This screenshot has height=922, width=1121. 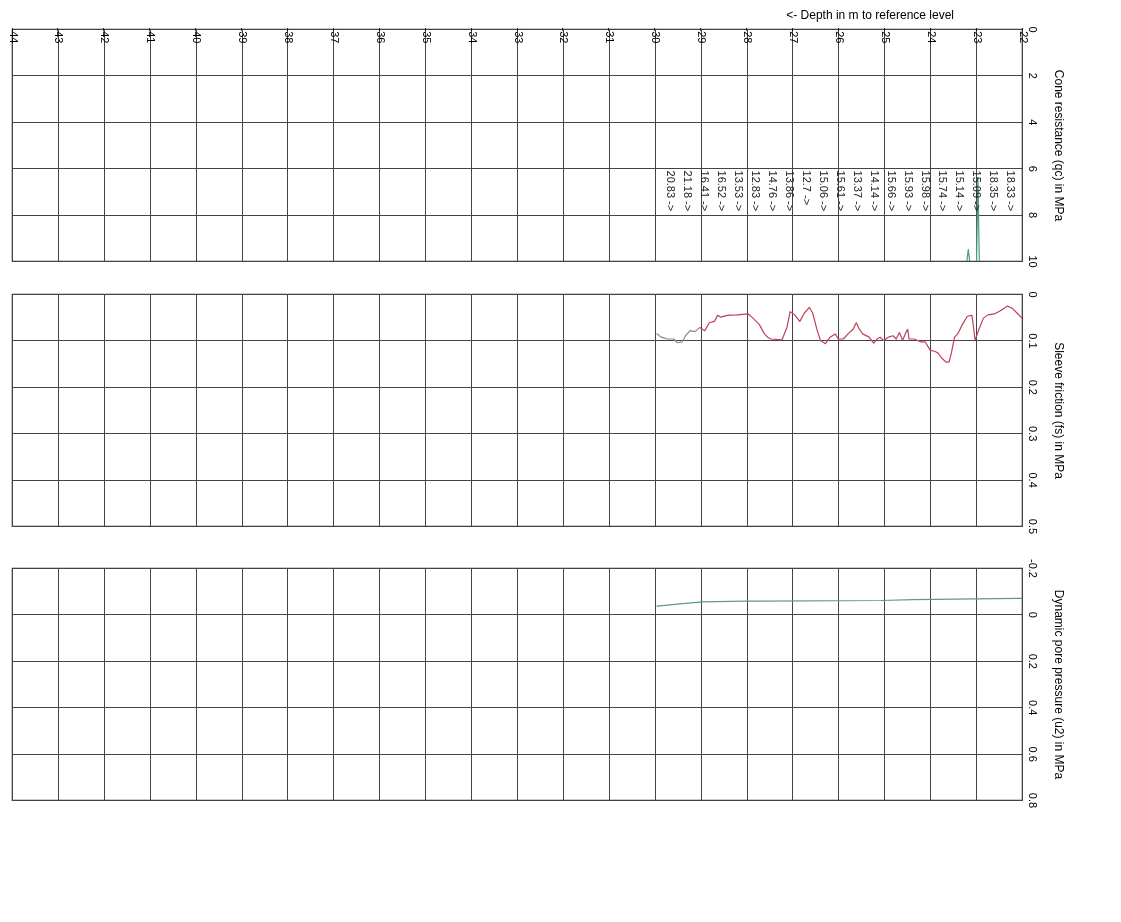 What do you see at coordinates (943, 191) in the screenshot?
I see `annotation: 15.74 ->` at bounding box center [943, 191].